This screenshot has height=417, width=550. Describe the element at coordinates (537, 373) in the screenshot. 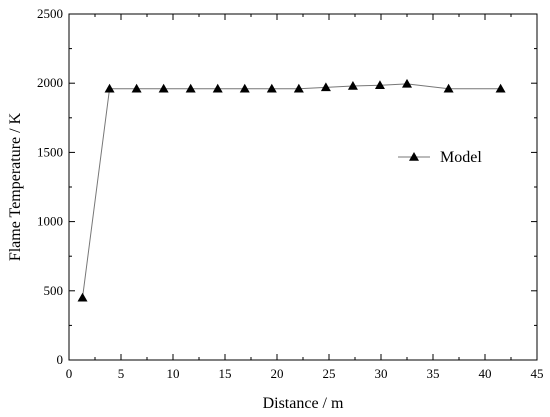

I see `x-tick-label: 45` at that location.